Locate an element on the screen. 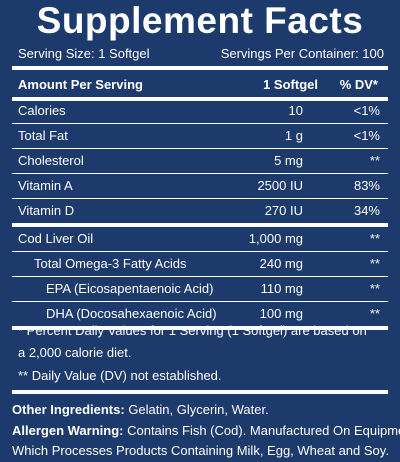 The height and width of the screenshot is (462, 400). cell: EPA (Eicosapentaenoic Acid) is located at coordinates (130, 288).